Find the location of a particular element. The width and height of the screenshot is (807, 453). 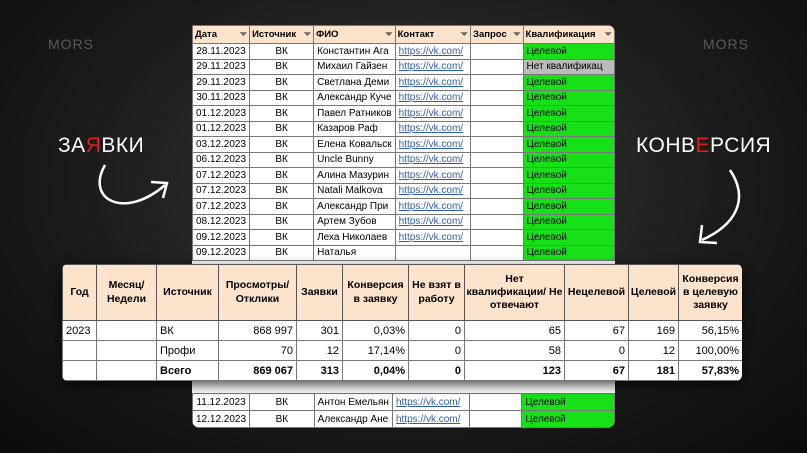

cell: Михаил Гайзен is located at coordinates (354, 66).